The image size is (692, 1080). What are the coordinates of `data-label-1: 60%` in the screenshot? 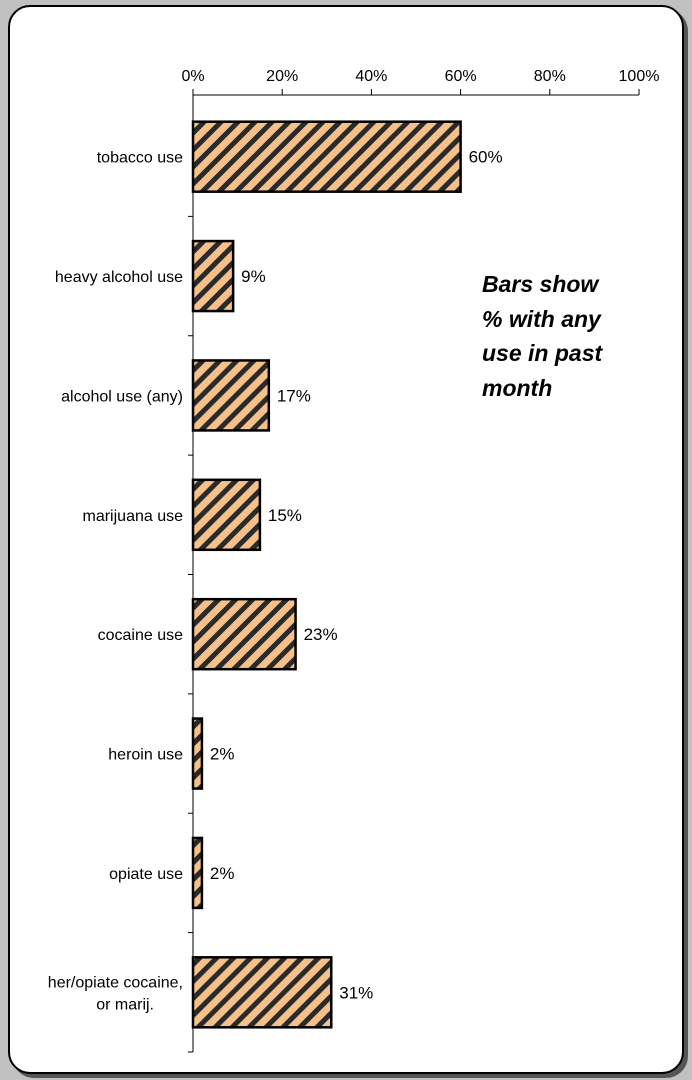 It's located at (486, 157).